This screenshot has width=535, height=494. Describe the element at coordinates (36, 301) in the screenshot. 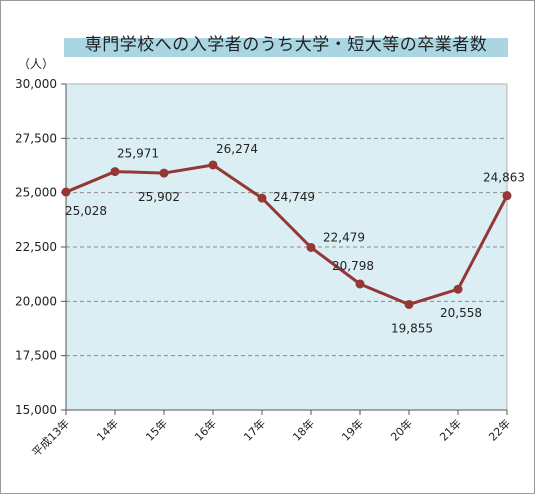

I see `y-tick-label: 20,000` at that location.